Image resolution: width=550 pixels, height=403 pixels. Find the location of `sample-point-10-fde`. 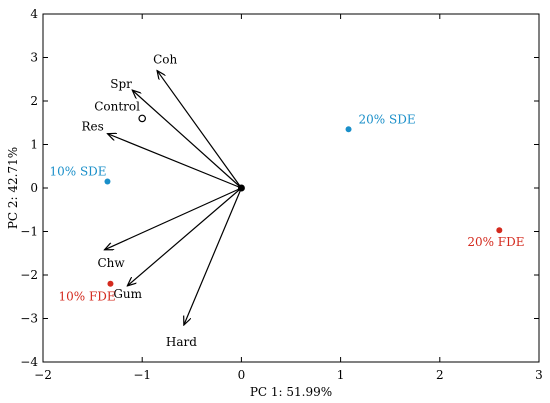

sample-point-10-fde is located at coordinates (110, 283).